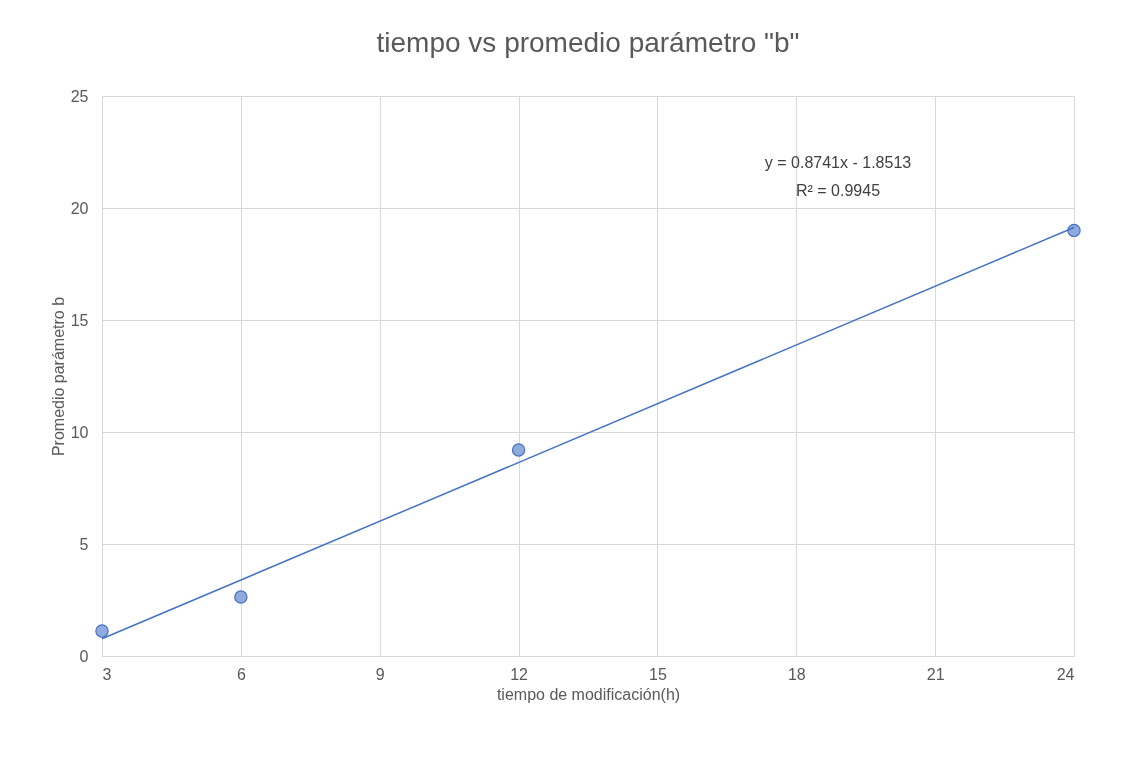 Image resolution: width=1127 pixels, height=777 pixels. I want to click on y-tick-label: 15, so click(79, 320).